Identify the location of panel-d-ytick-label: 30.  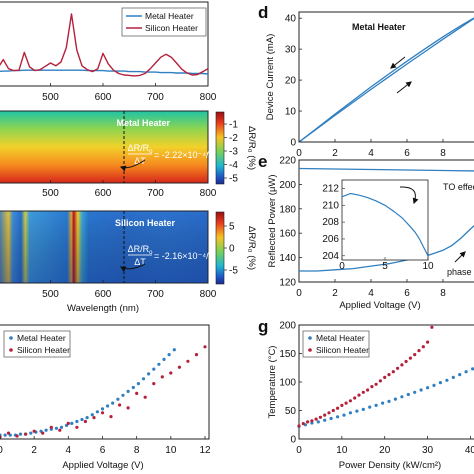
(291, 50).